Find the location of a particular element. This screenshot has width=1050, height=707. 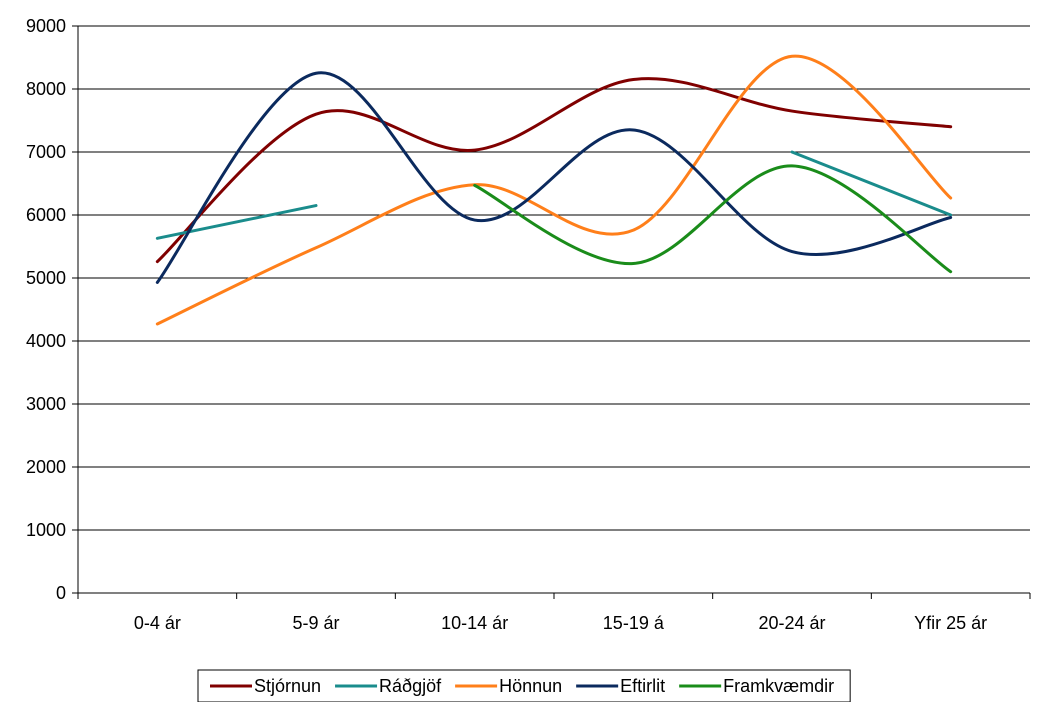

x-tick-label: Yfir 25 ár is located at coordinates (950, 623).